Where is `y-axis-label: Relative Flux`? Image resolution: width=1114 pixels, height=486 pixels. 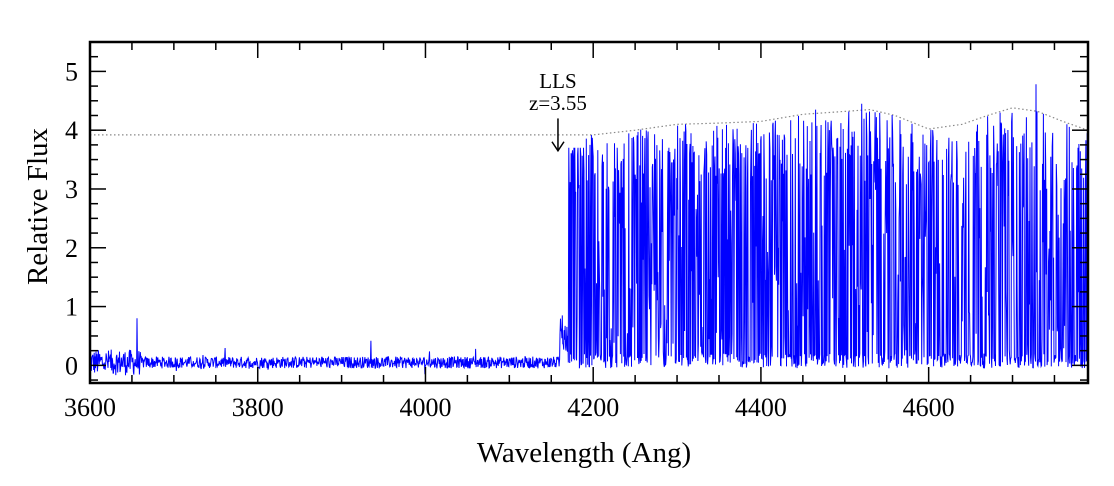 y-axis-label: Relative Flux is located at coordinates (38, 206).